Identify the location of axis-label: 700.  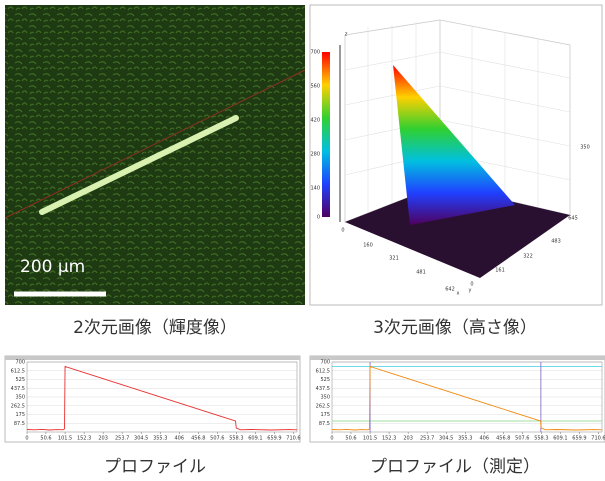
(315, 53).